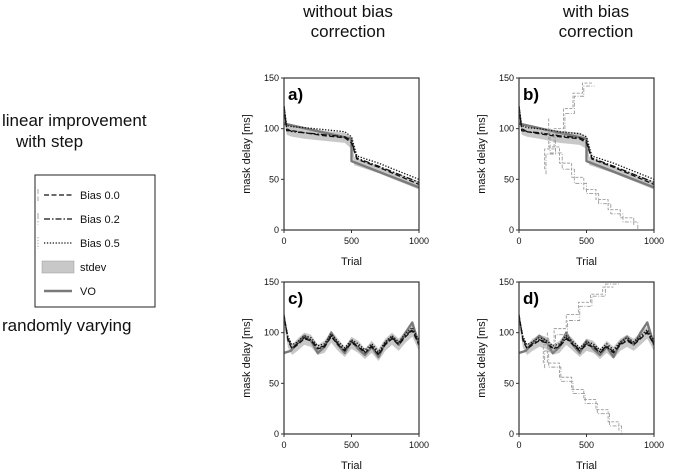 The height and width of the screenshot is (474, 678). I want to click on column-title-line: with bias, so click(596, 11).